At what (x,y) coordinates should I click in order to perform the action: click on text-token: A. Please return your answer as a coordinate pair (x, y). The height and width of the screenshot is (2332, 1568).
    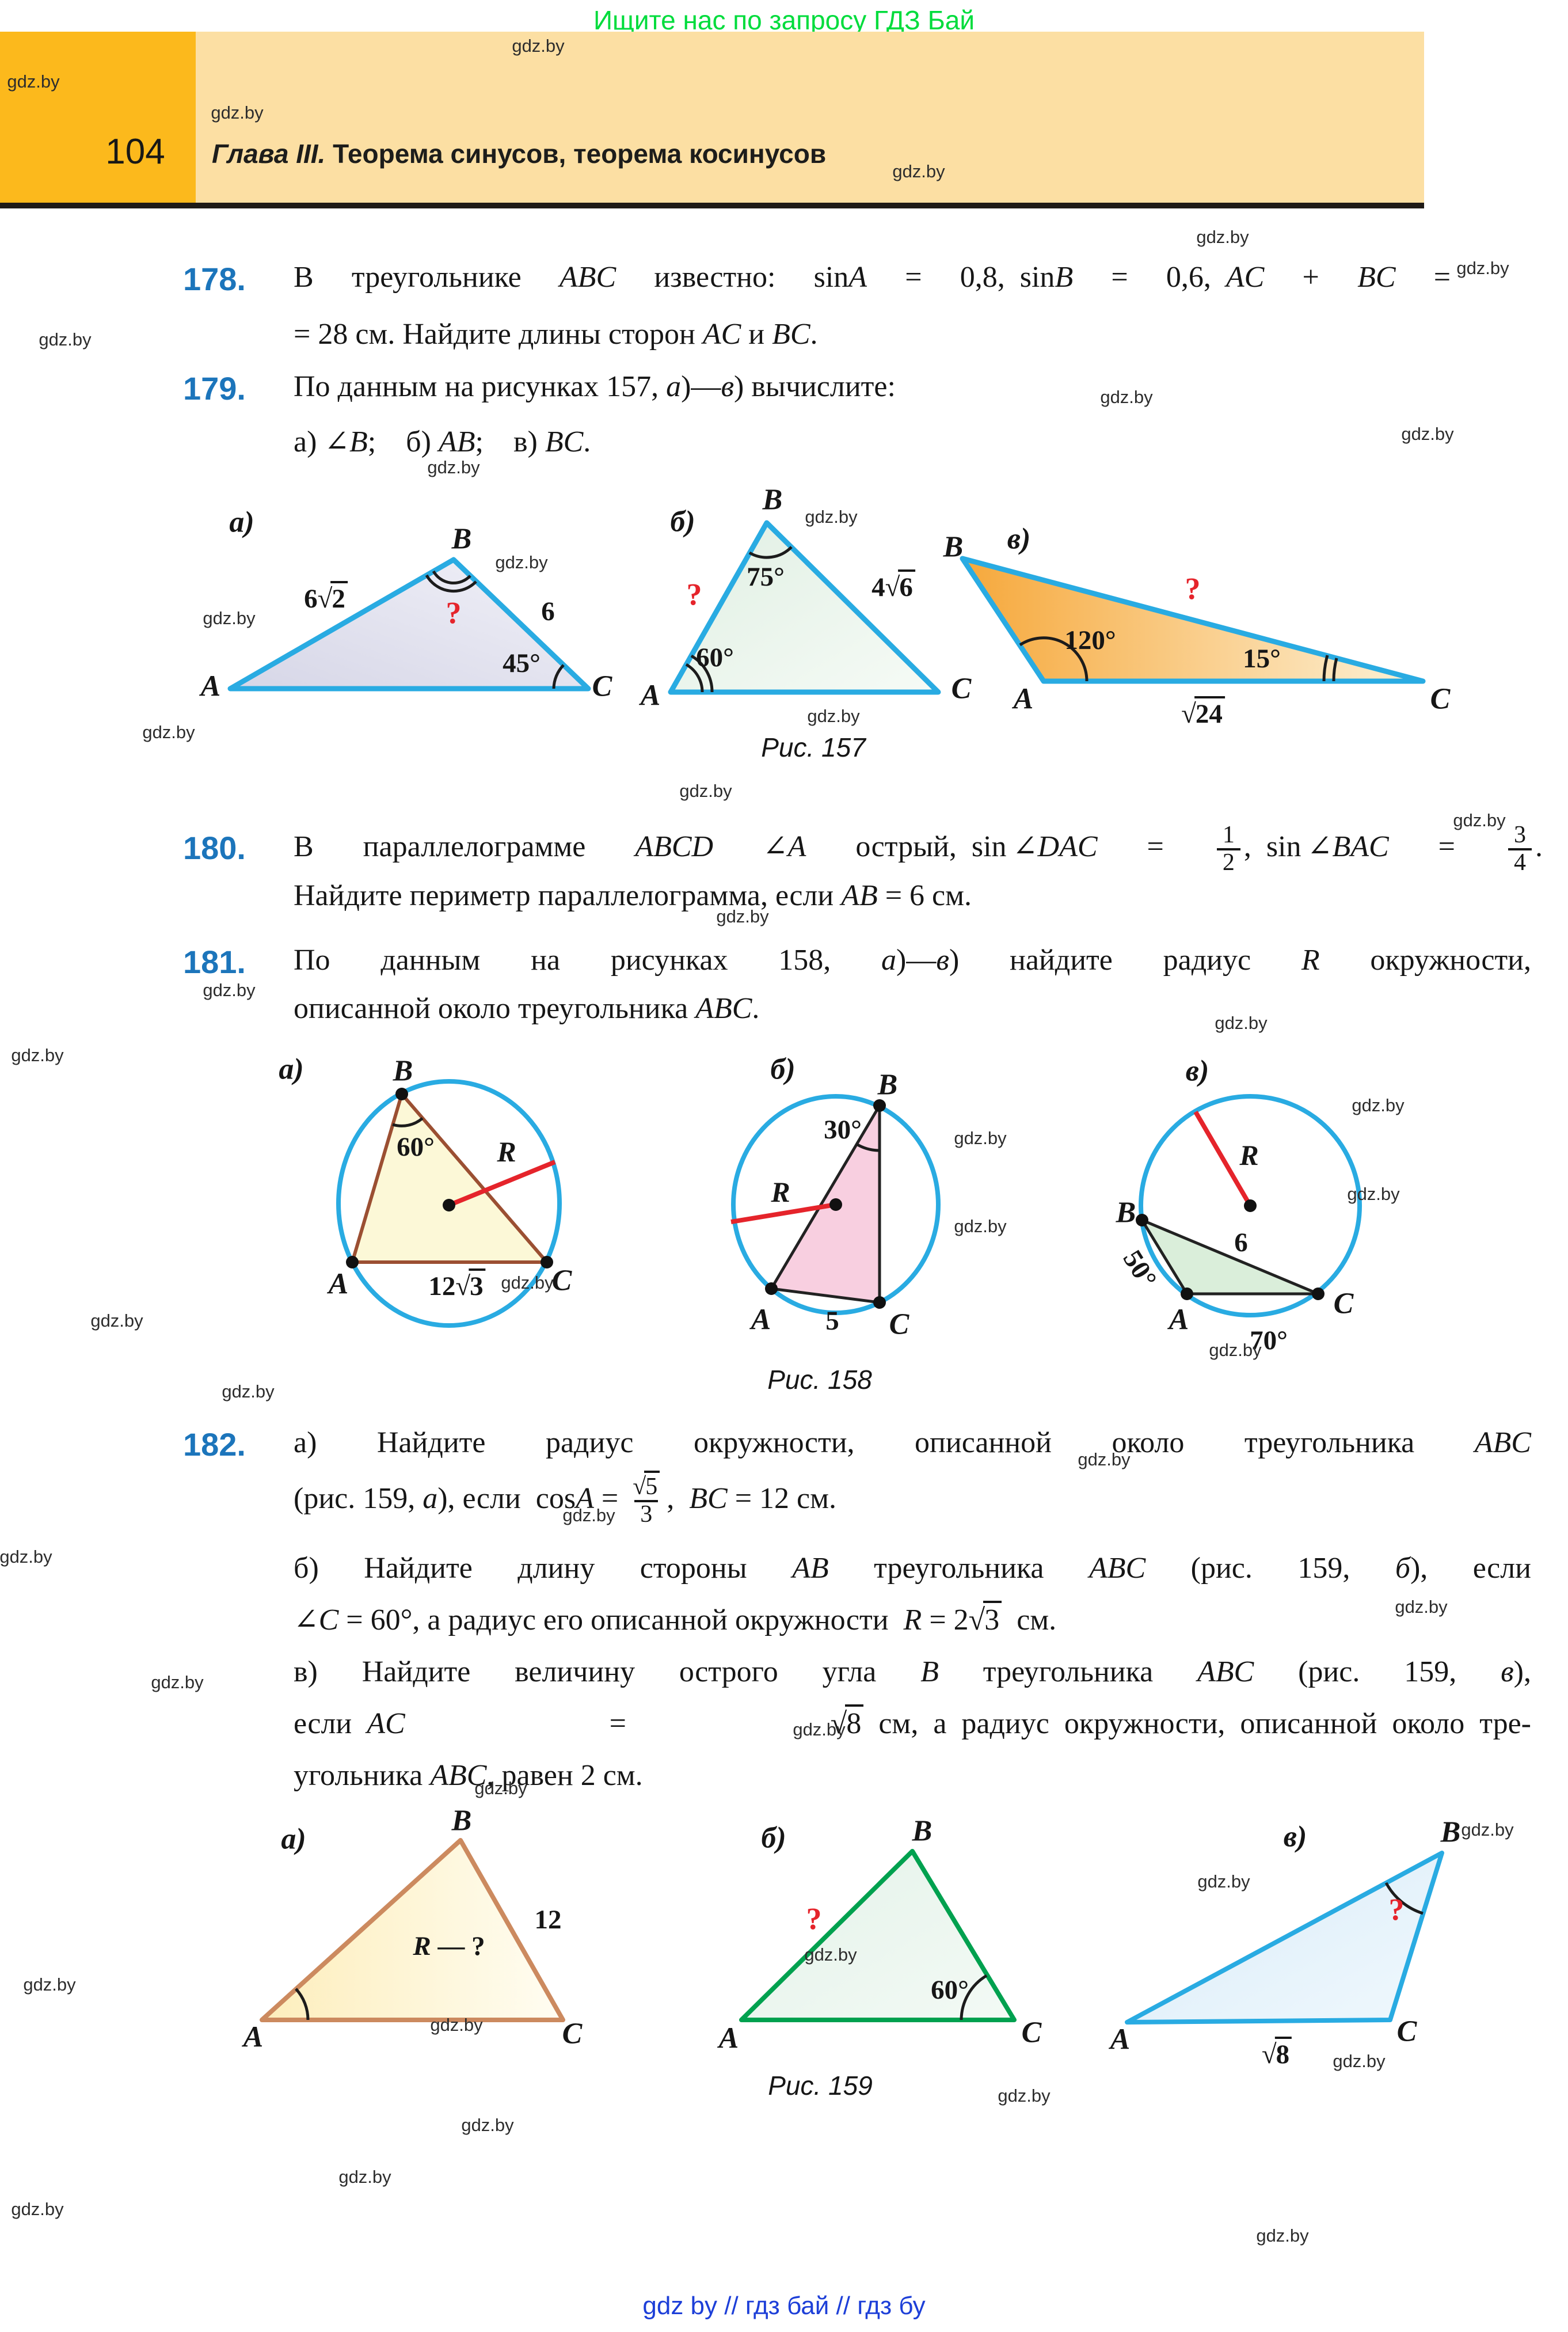
    Looking at the image, I should click on (797, 846).